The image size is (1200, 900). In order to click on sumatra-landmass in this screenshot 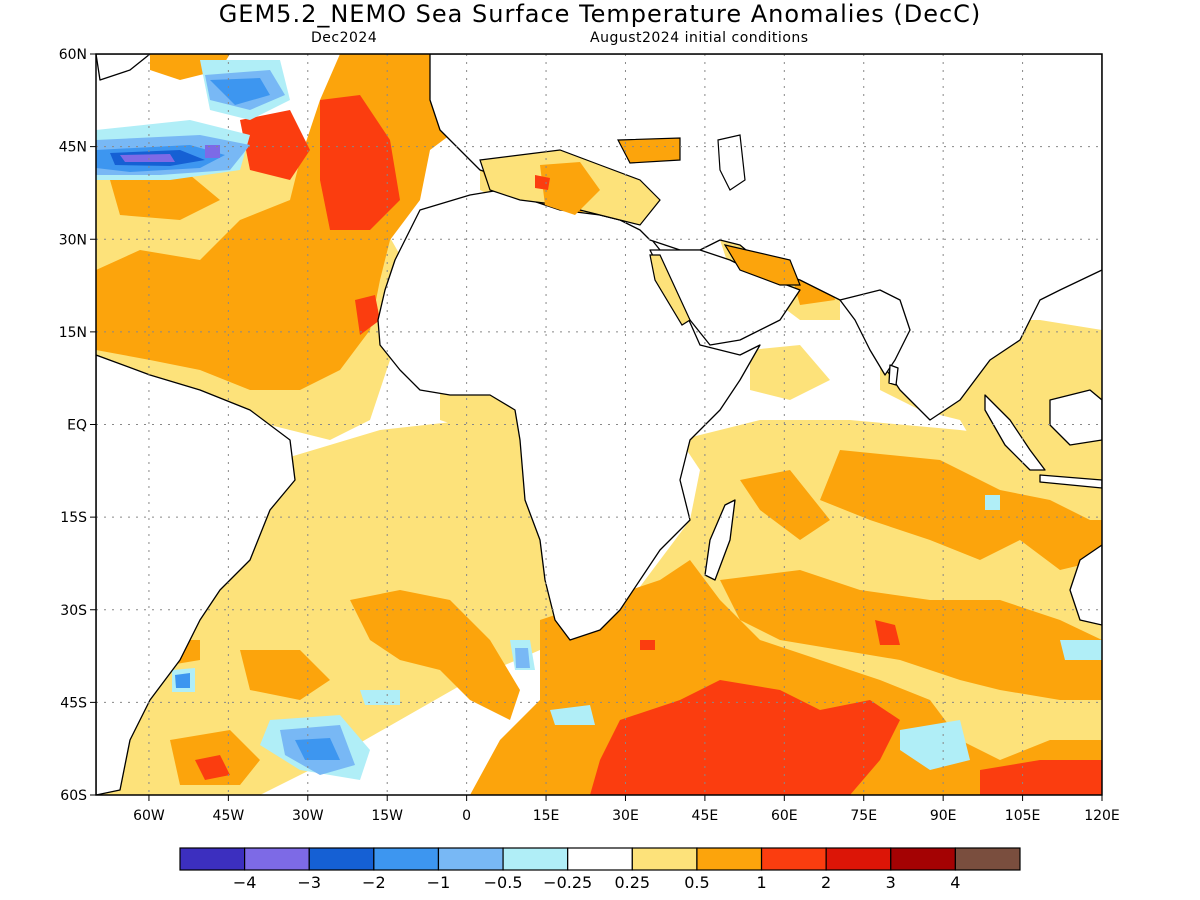, I will do `click(1015, 432)`.